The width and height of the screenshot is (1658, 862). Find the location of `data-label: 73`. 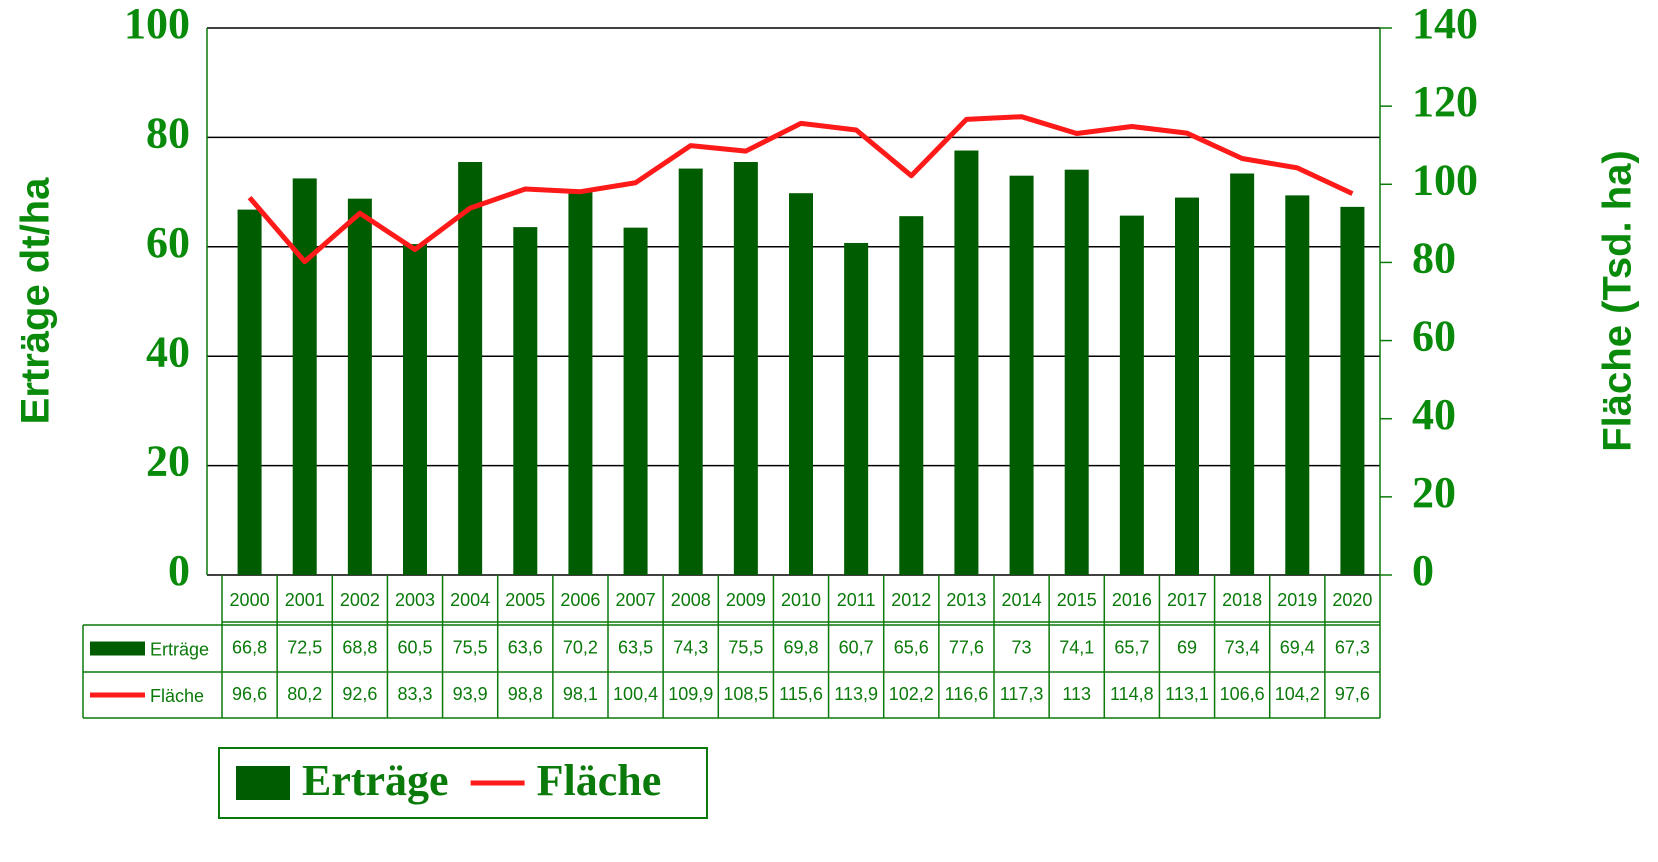

data-label: 73 is located at coordinates (1022, 647).